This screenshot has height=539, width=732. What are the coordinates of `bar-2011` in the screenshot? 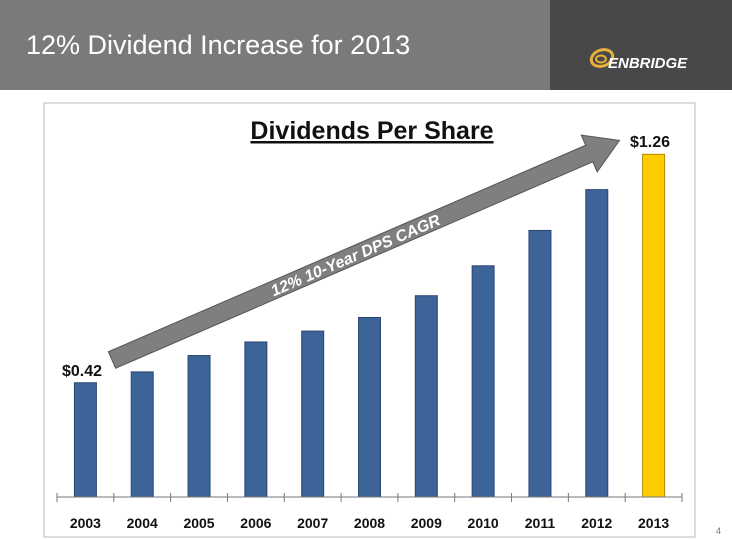 It's located at (540, 363).